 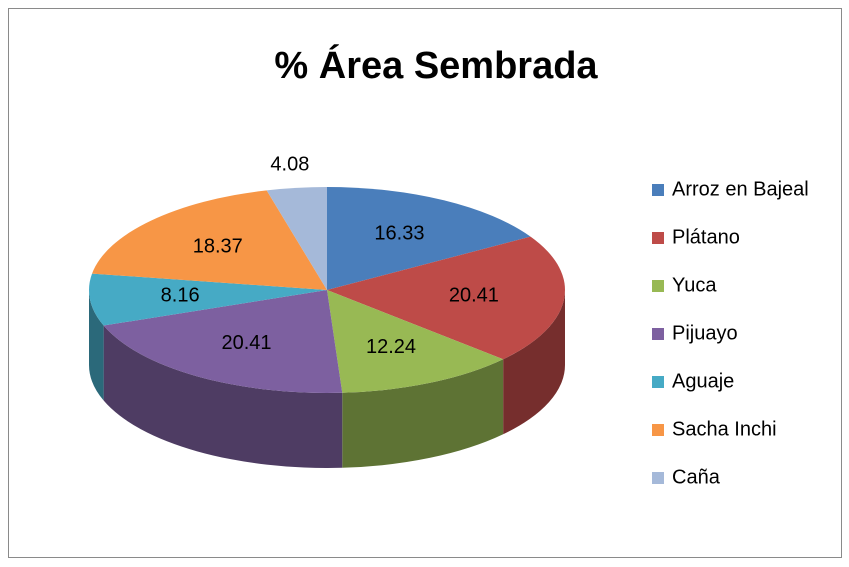 I want to click on legend-label: Yuca, so click(x=694, y=285).